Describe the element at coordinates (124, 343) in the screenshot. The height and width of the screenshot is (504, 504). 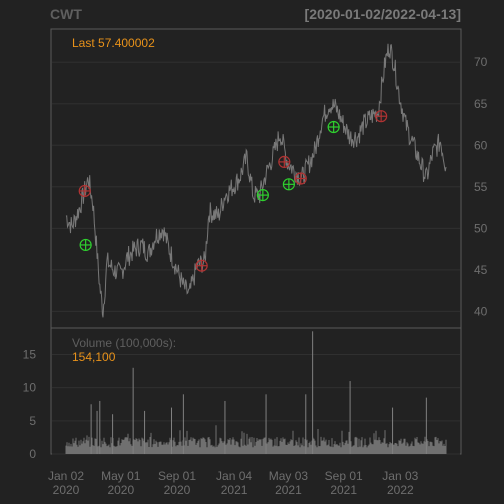
I see `volume-label: Volume (100,000s):` at that location.